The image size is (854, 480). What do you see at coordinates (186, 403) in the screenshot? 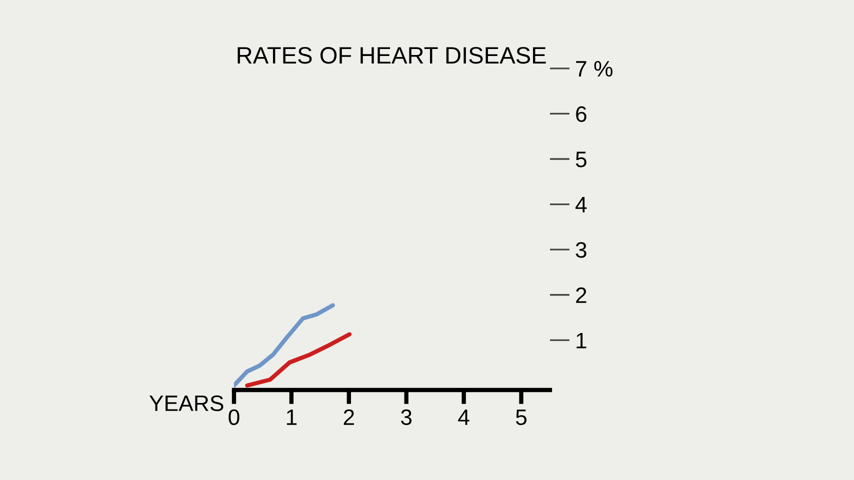
I see `x-axis-title: YEARS` at bounding box center [186, 403].